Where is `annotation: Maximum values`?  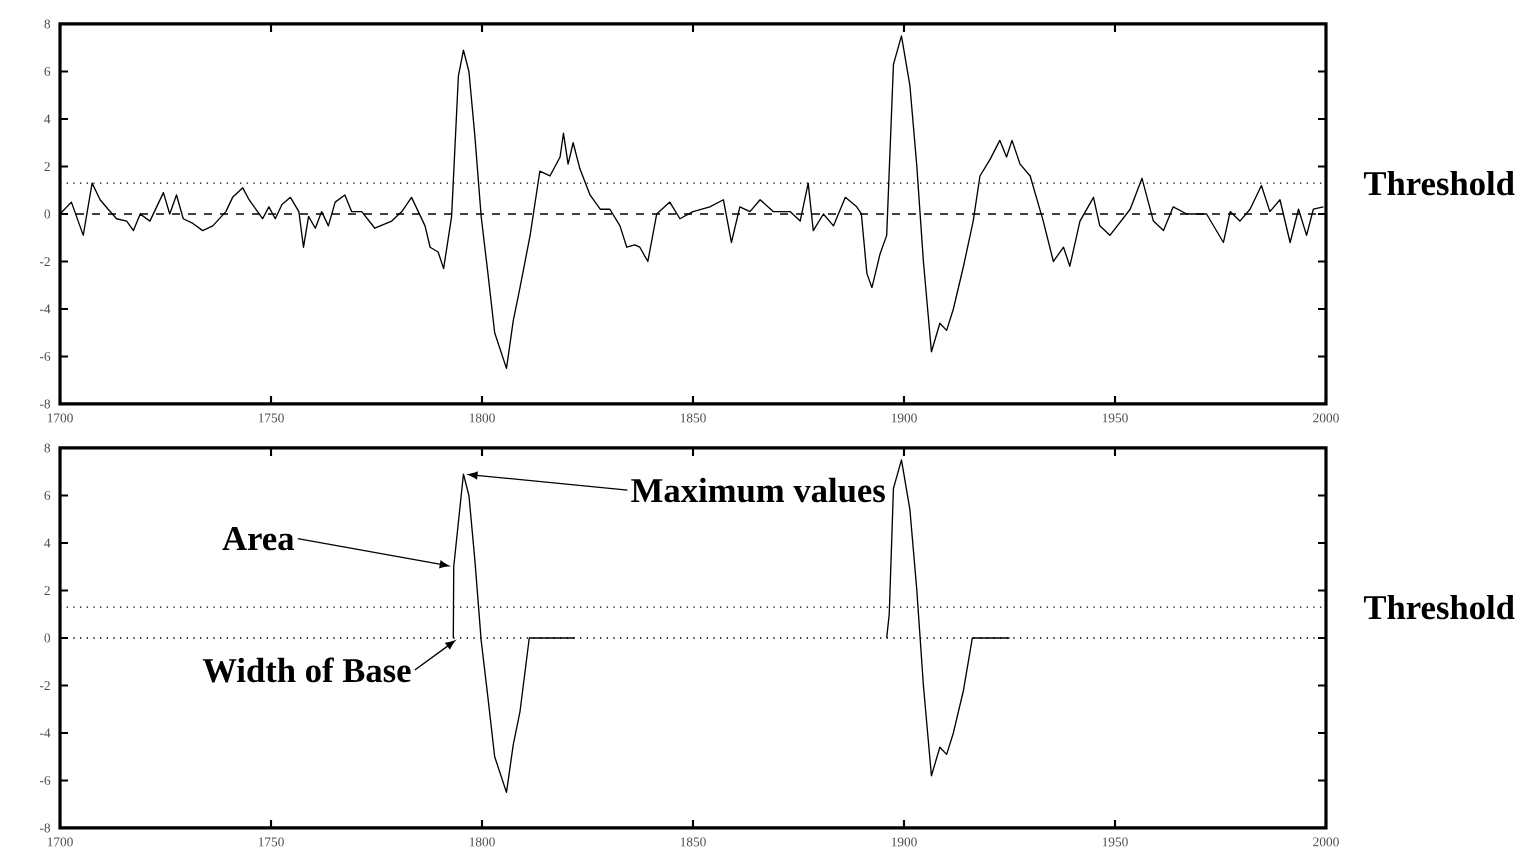 annotation: Maximum values is located at coordinates (758, 490).